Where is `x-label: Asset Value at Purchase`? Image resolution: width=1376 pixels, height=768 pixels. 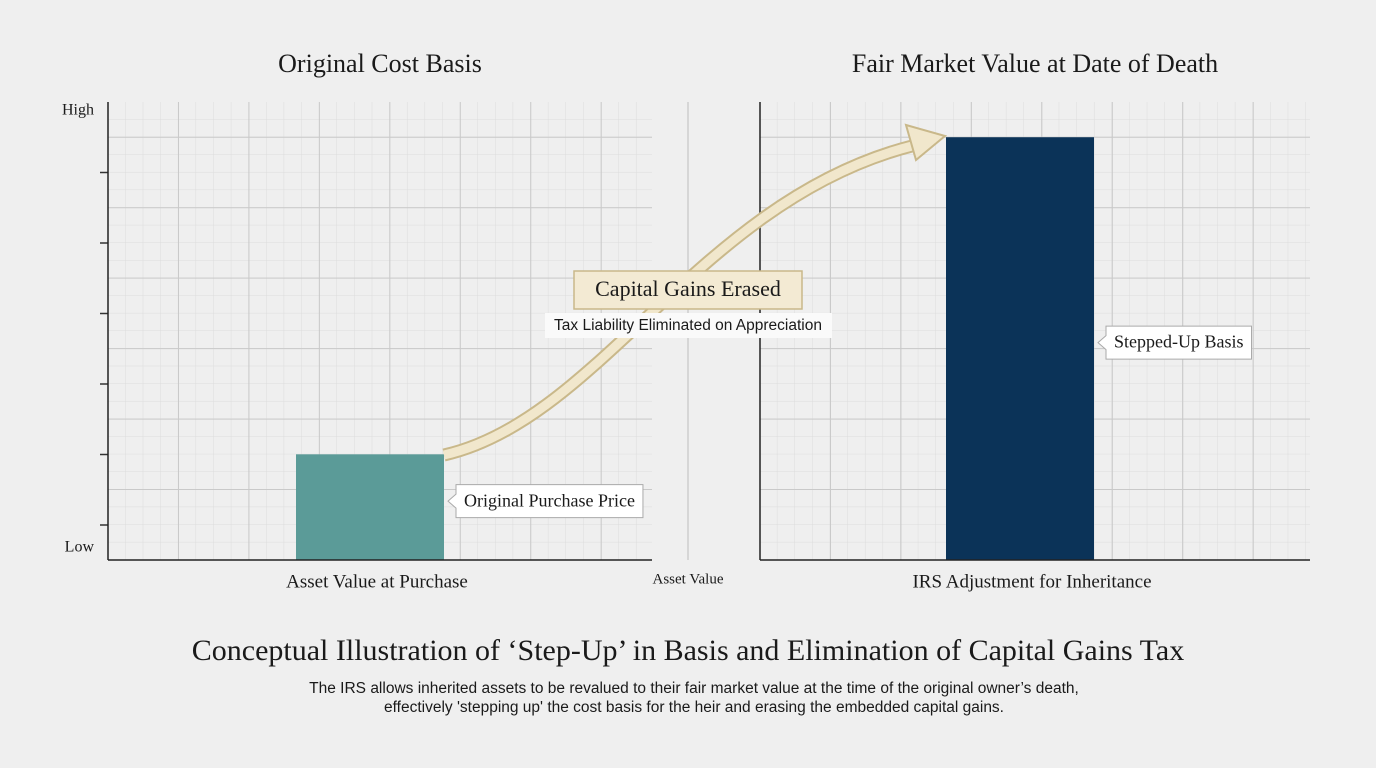 x-label: Asset Value at Purchase is located at coordinates (377, 581).